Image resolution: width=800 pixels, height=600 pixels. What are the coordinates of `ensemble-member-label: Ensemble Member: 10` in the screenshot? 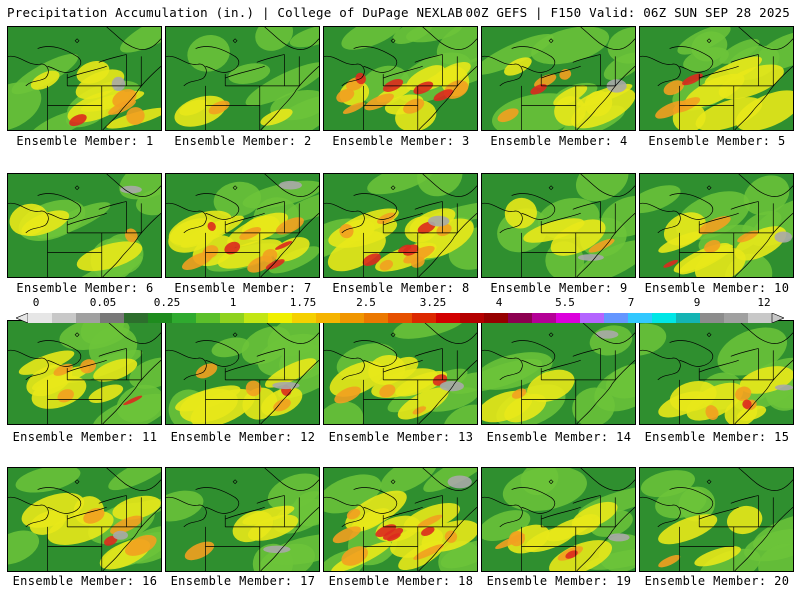 It's located at (717, 288).